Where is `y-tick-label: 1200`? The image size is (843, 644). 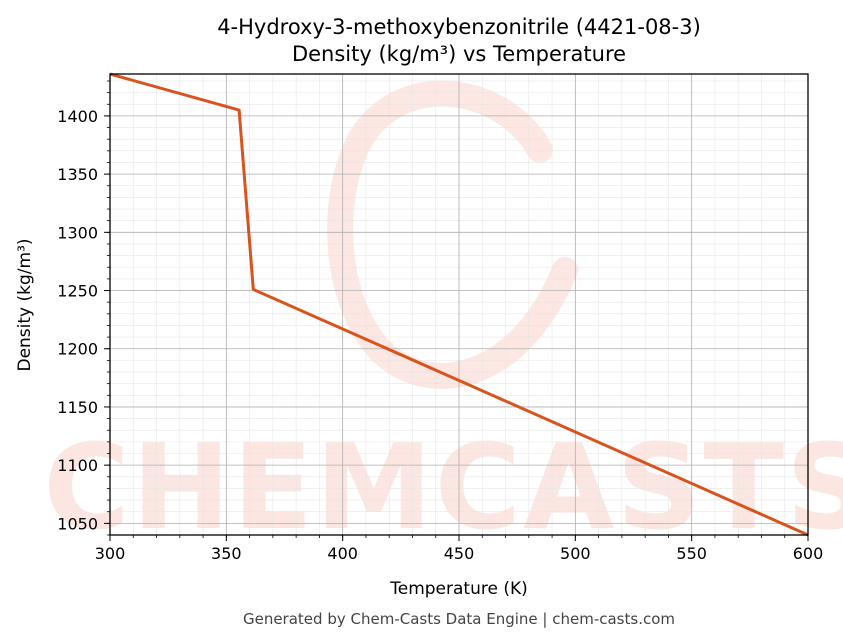
y-tick-label: 1200 is located at coordinates (77, 349).